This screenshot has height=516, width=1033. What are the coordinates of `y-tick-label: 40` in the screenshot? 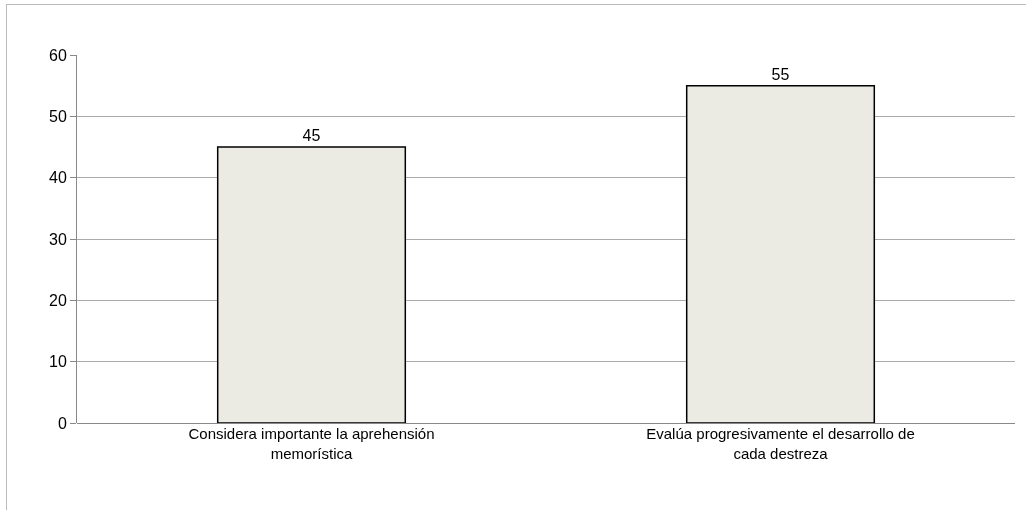 It's located at (58, 178).